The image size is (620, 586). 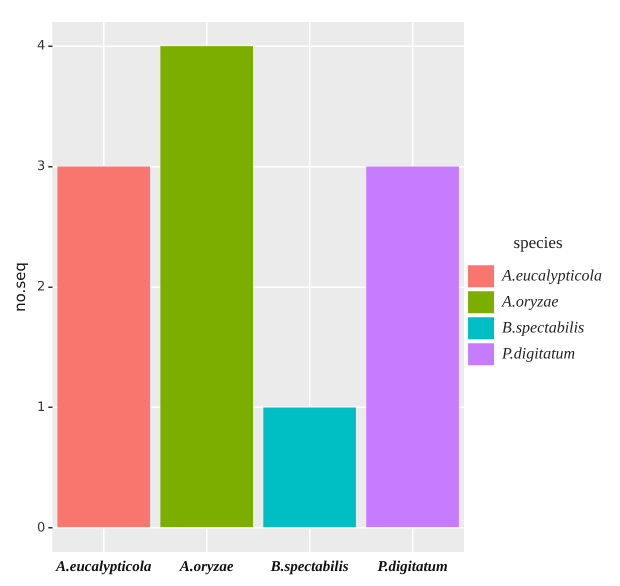 I want to click on y-tick-label: 2, so click(x=41, y=286).